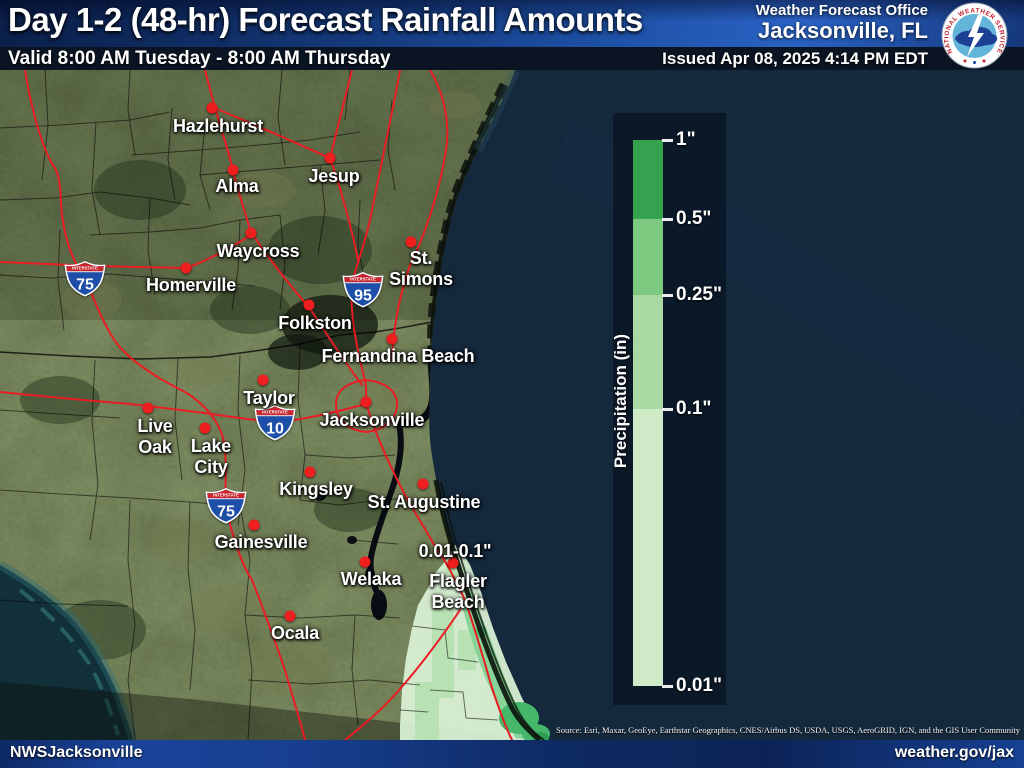 The height and width of the screenshot is (768, 1024). What do you see at coordinates (263, 380) in the screenshot?
I see `city-marker-taylor` at bounding box center [263, 380].